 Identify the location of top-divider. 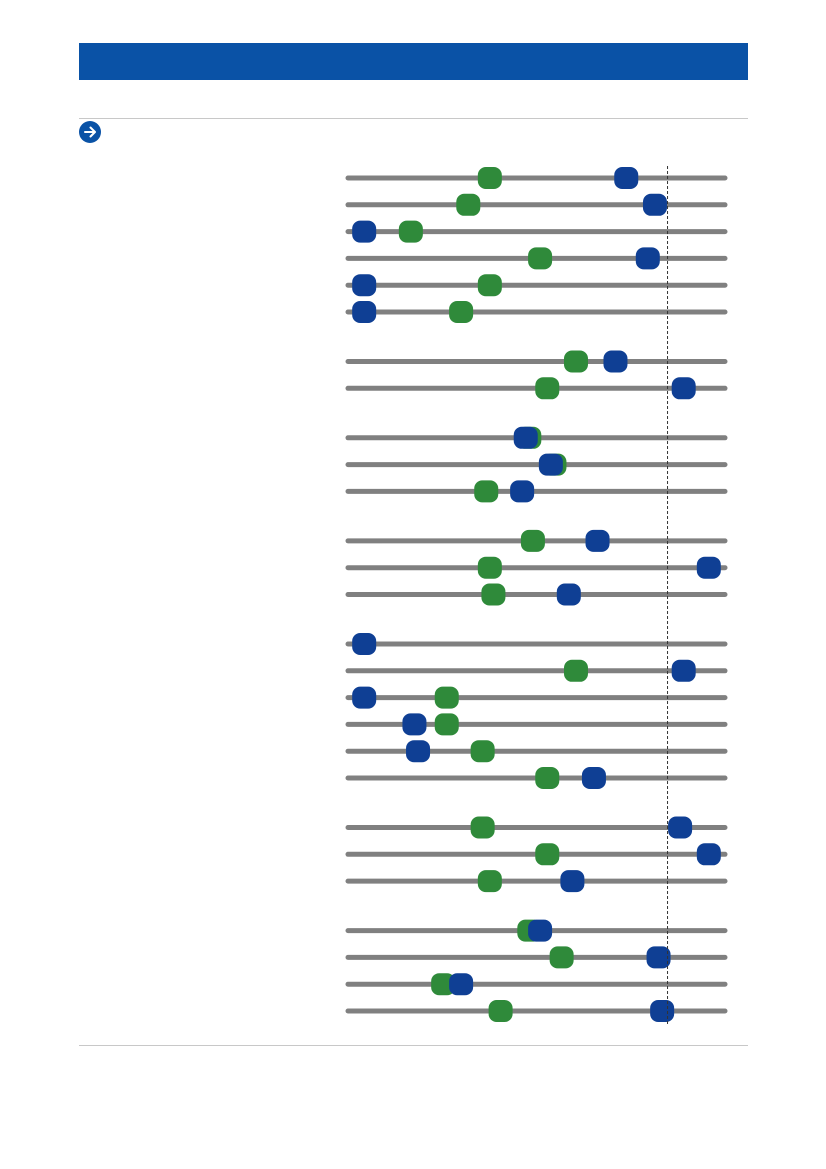
(413, 118).